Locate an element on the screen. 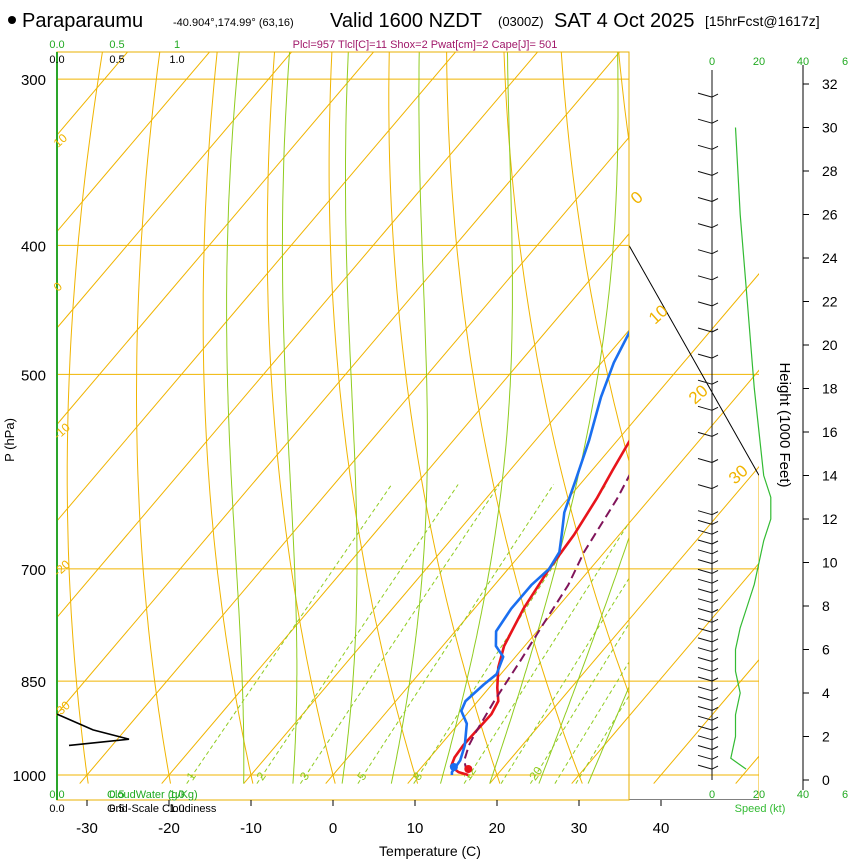  speed-axis-label: Speed (kt) is located at coordinates (760, 809).